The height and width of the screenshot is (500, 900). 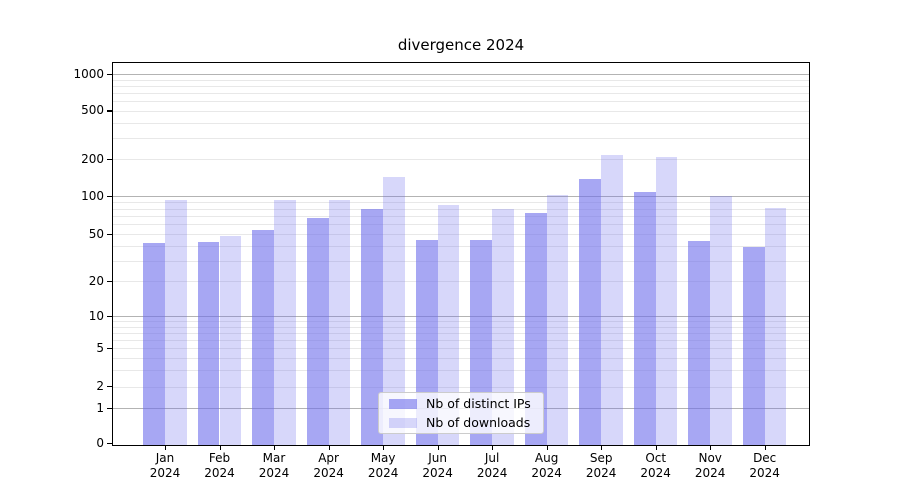 I want to click on y-tick-label-5: 5, so click(x=100, y=347).